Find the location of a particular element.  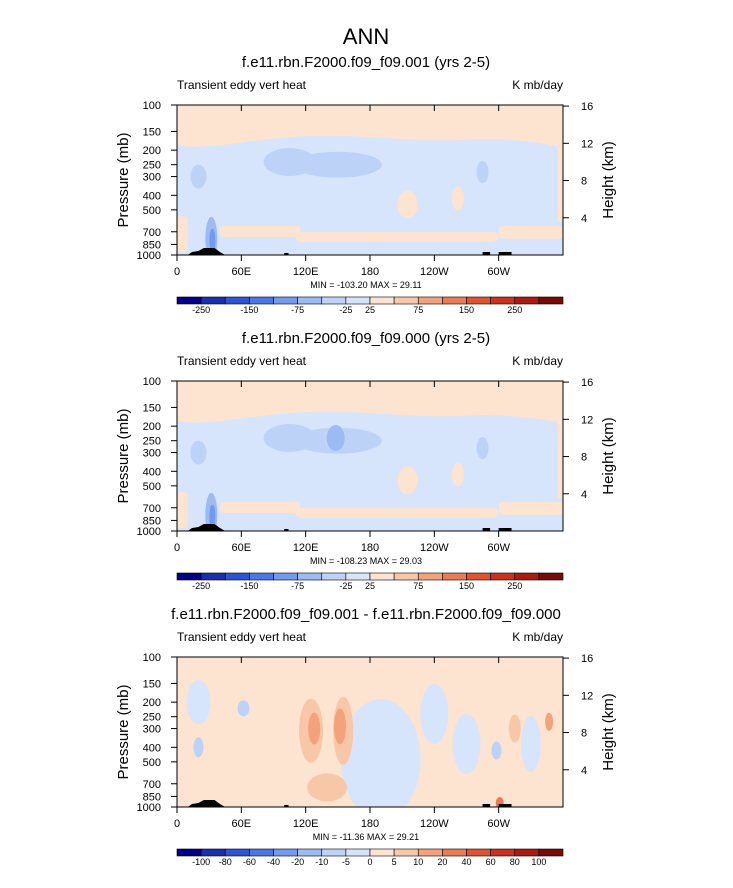

y-tick-label: 300 is located at coordinates (152, 454).